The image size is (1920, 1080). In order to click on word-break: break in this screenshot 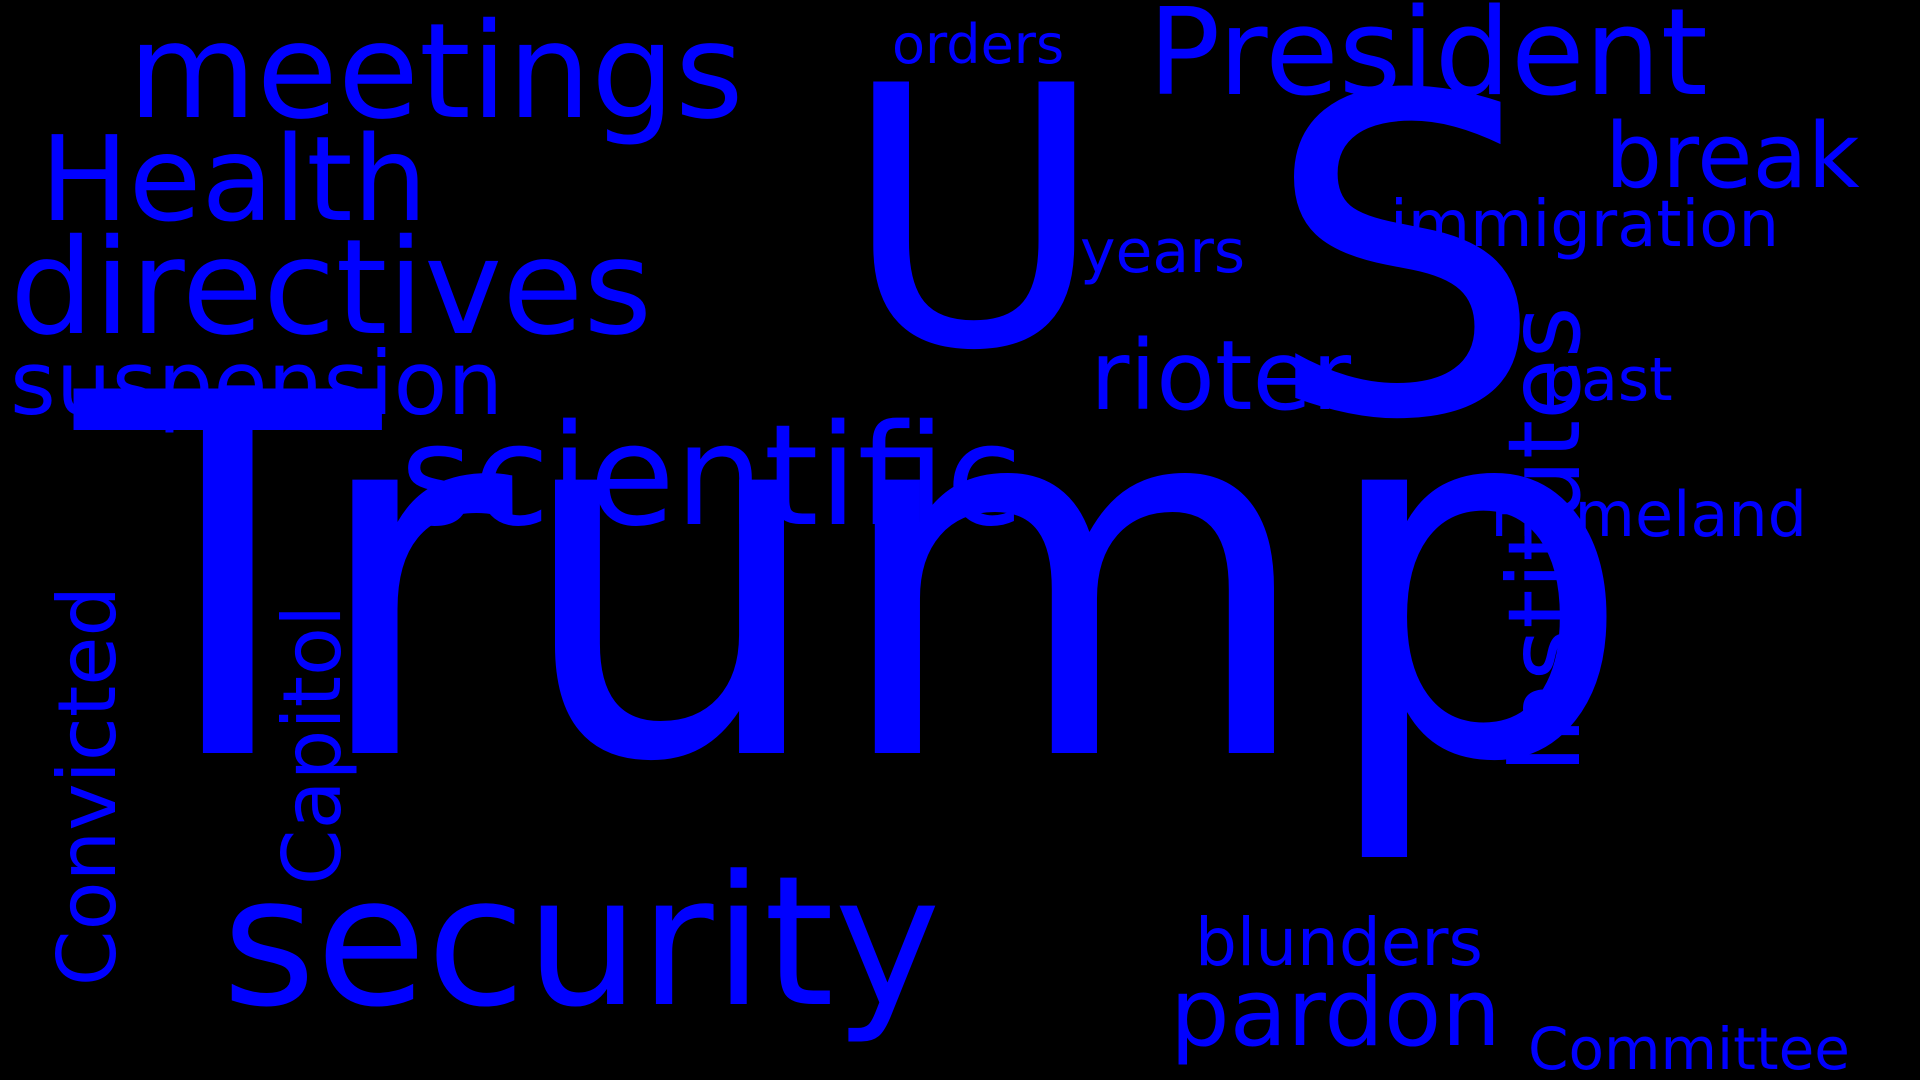, I will do `click(1732, 156)`.